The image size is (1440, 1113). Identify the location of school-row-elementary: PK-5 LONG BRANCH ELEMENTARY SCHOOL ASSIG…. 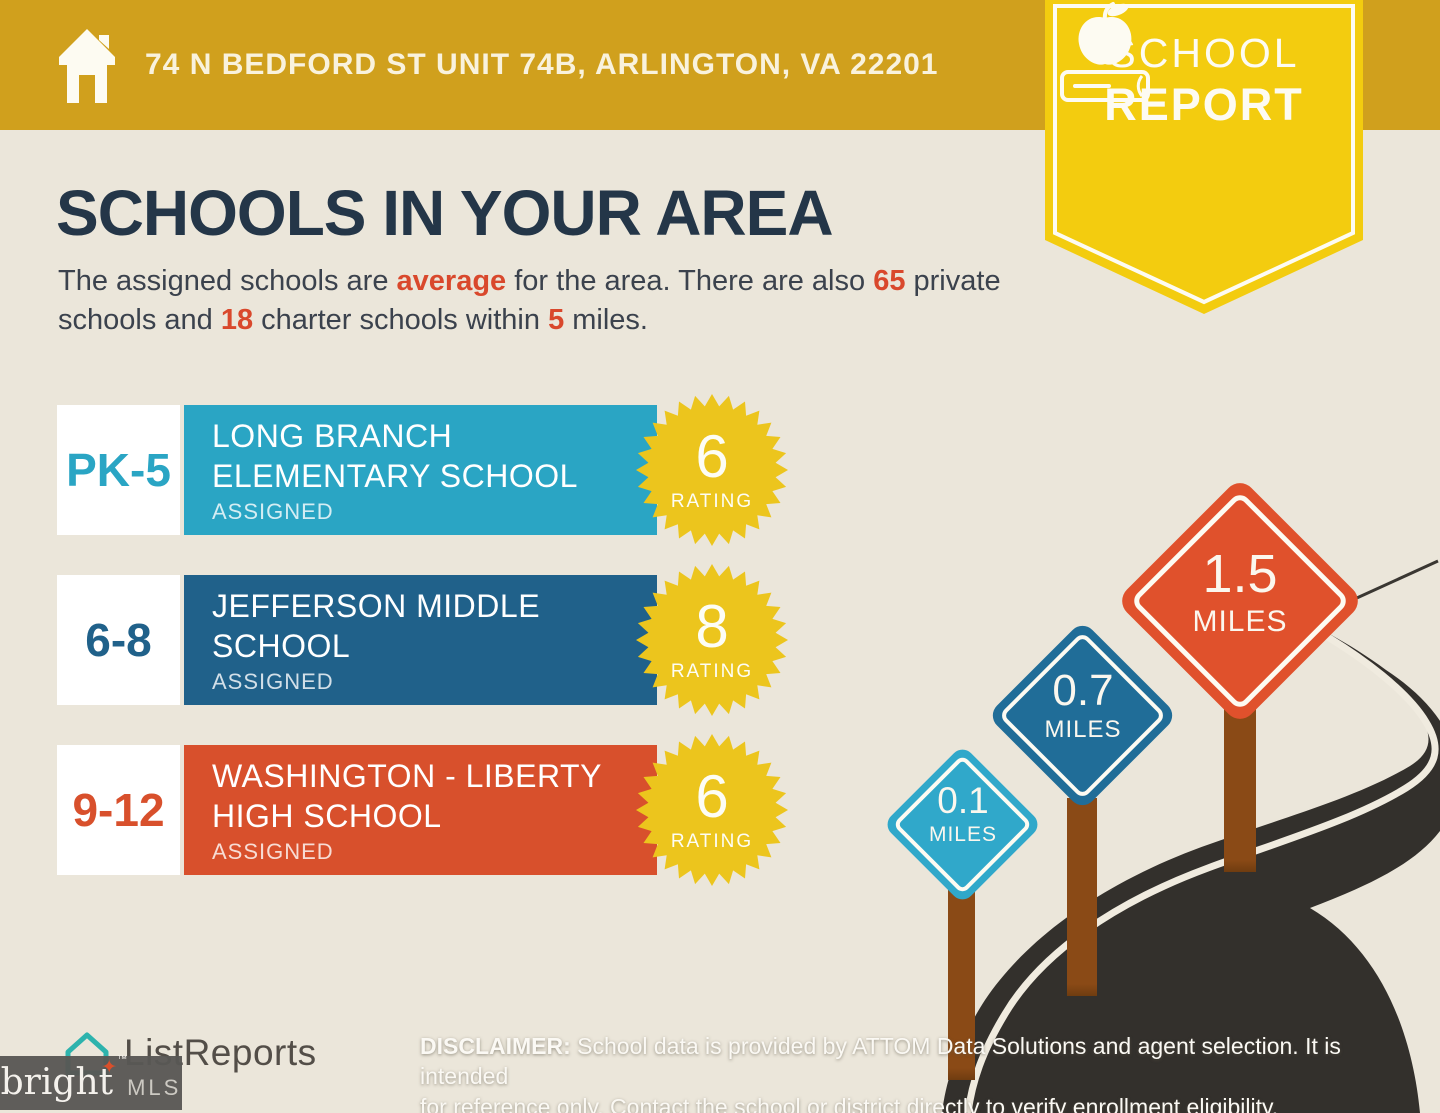
(357, 470).